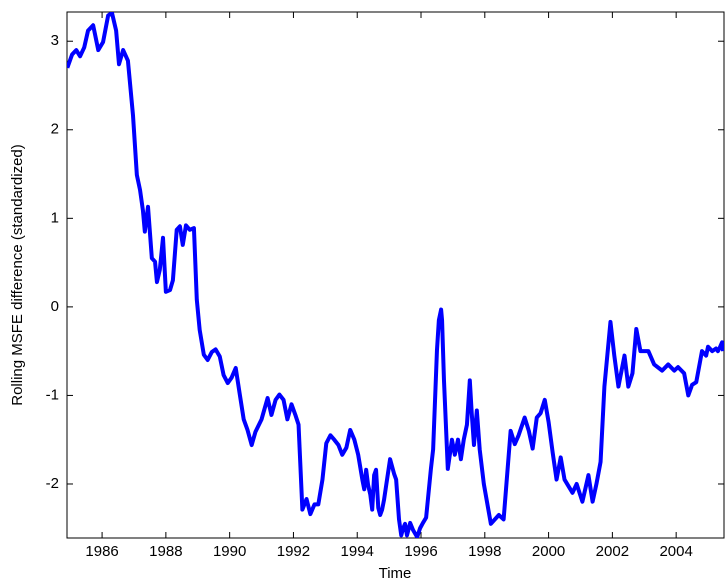  Describe the element at coordinates (229, 551) in the screenshot. I see `x-tick-label: 1990` at that location.